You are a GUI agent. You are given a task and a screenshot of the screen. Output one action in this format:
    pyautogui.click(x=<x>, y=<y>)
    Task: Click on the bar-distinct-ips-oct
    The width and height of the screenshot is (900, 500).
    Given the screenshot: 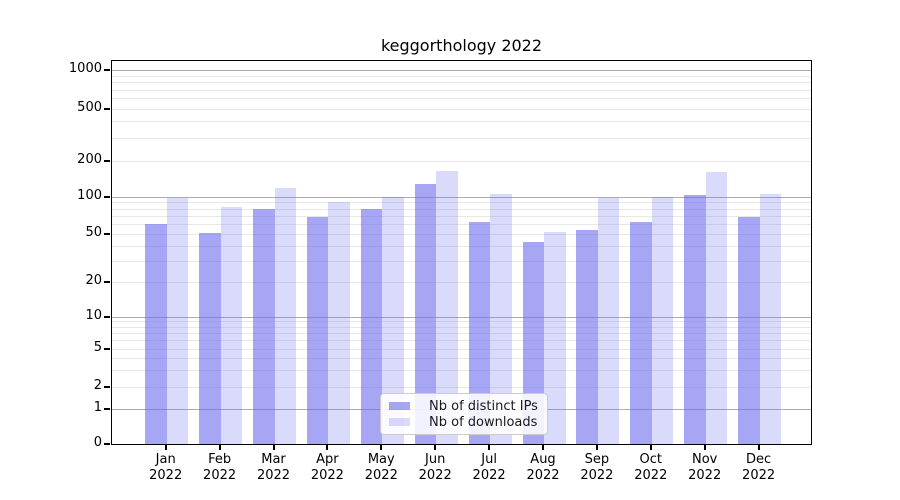 What is the action you would take?
    pyautogui.click(x=641, y=332)
    